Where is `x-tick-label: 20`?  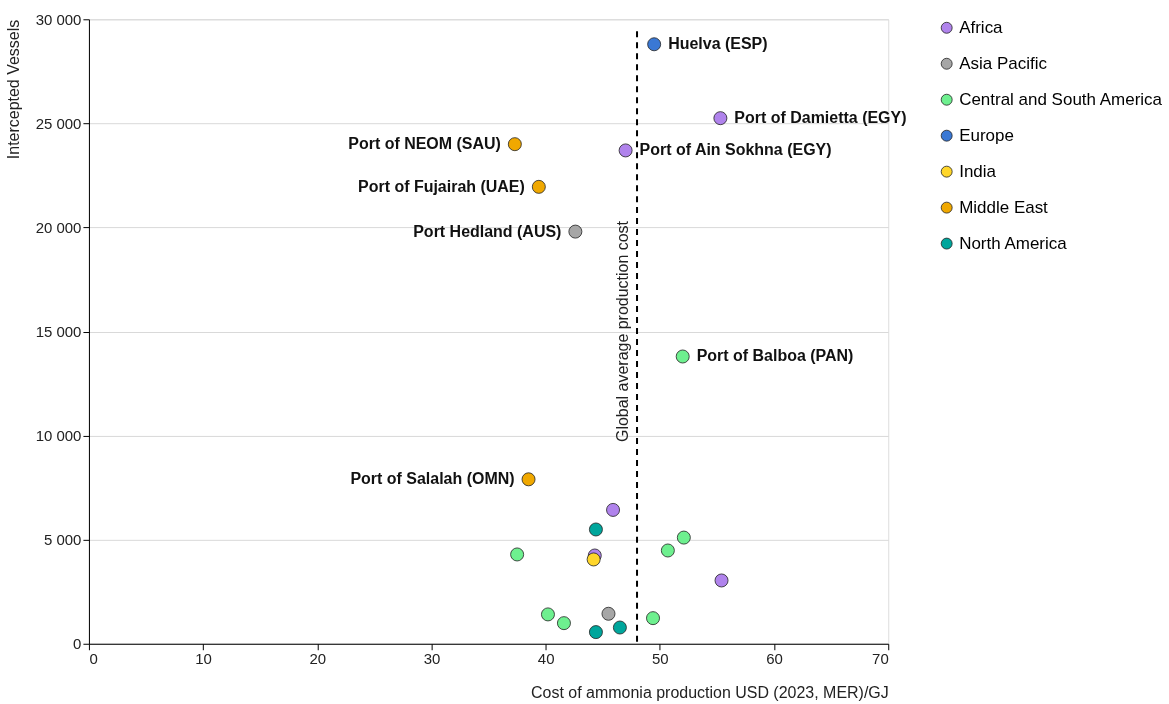 x-tick-label: 20 is located at coordinates (318, 659).